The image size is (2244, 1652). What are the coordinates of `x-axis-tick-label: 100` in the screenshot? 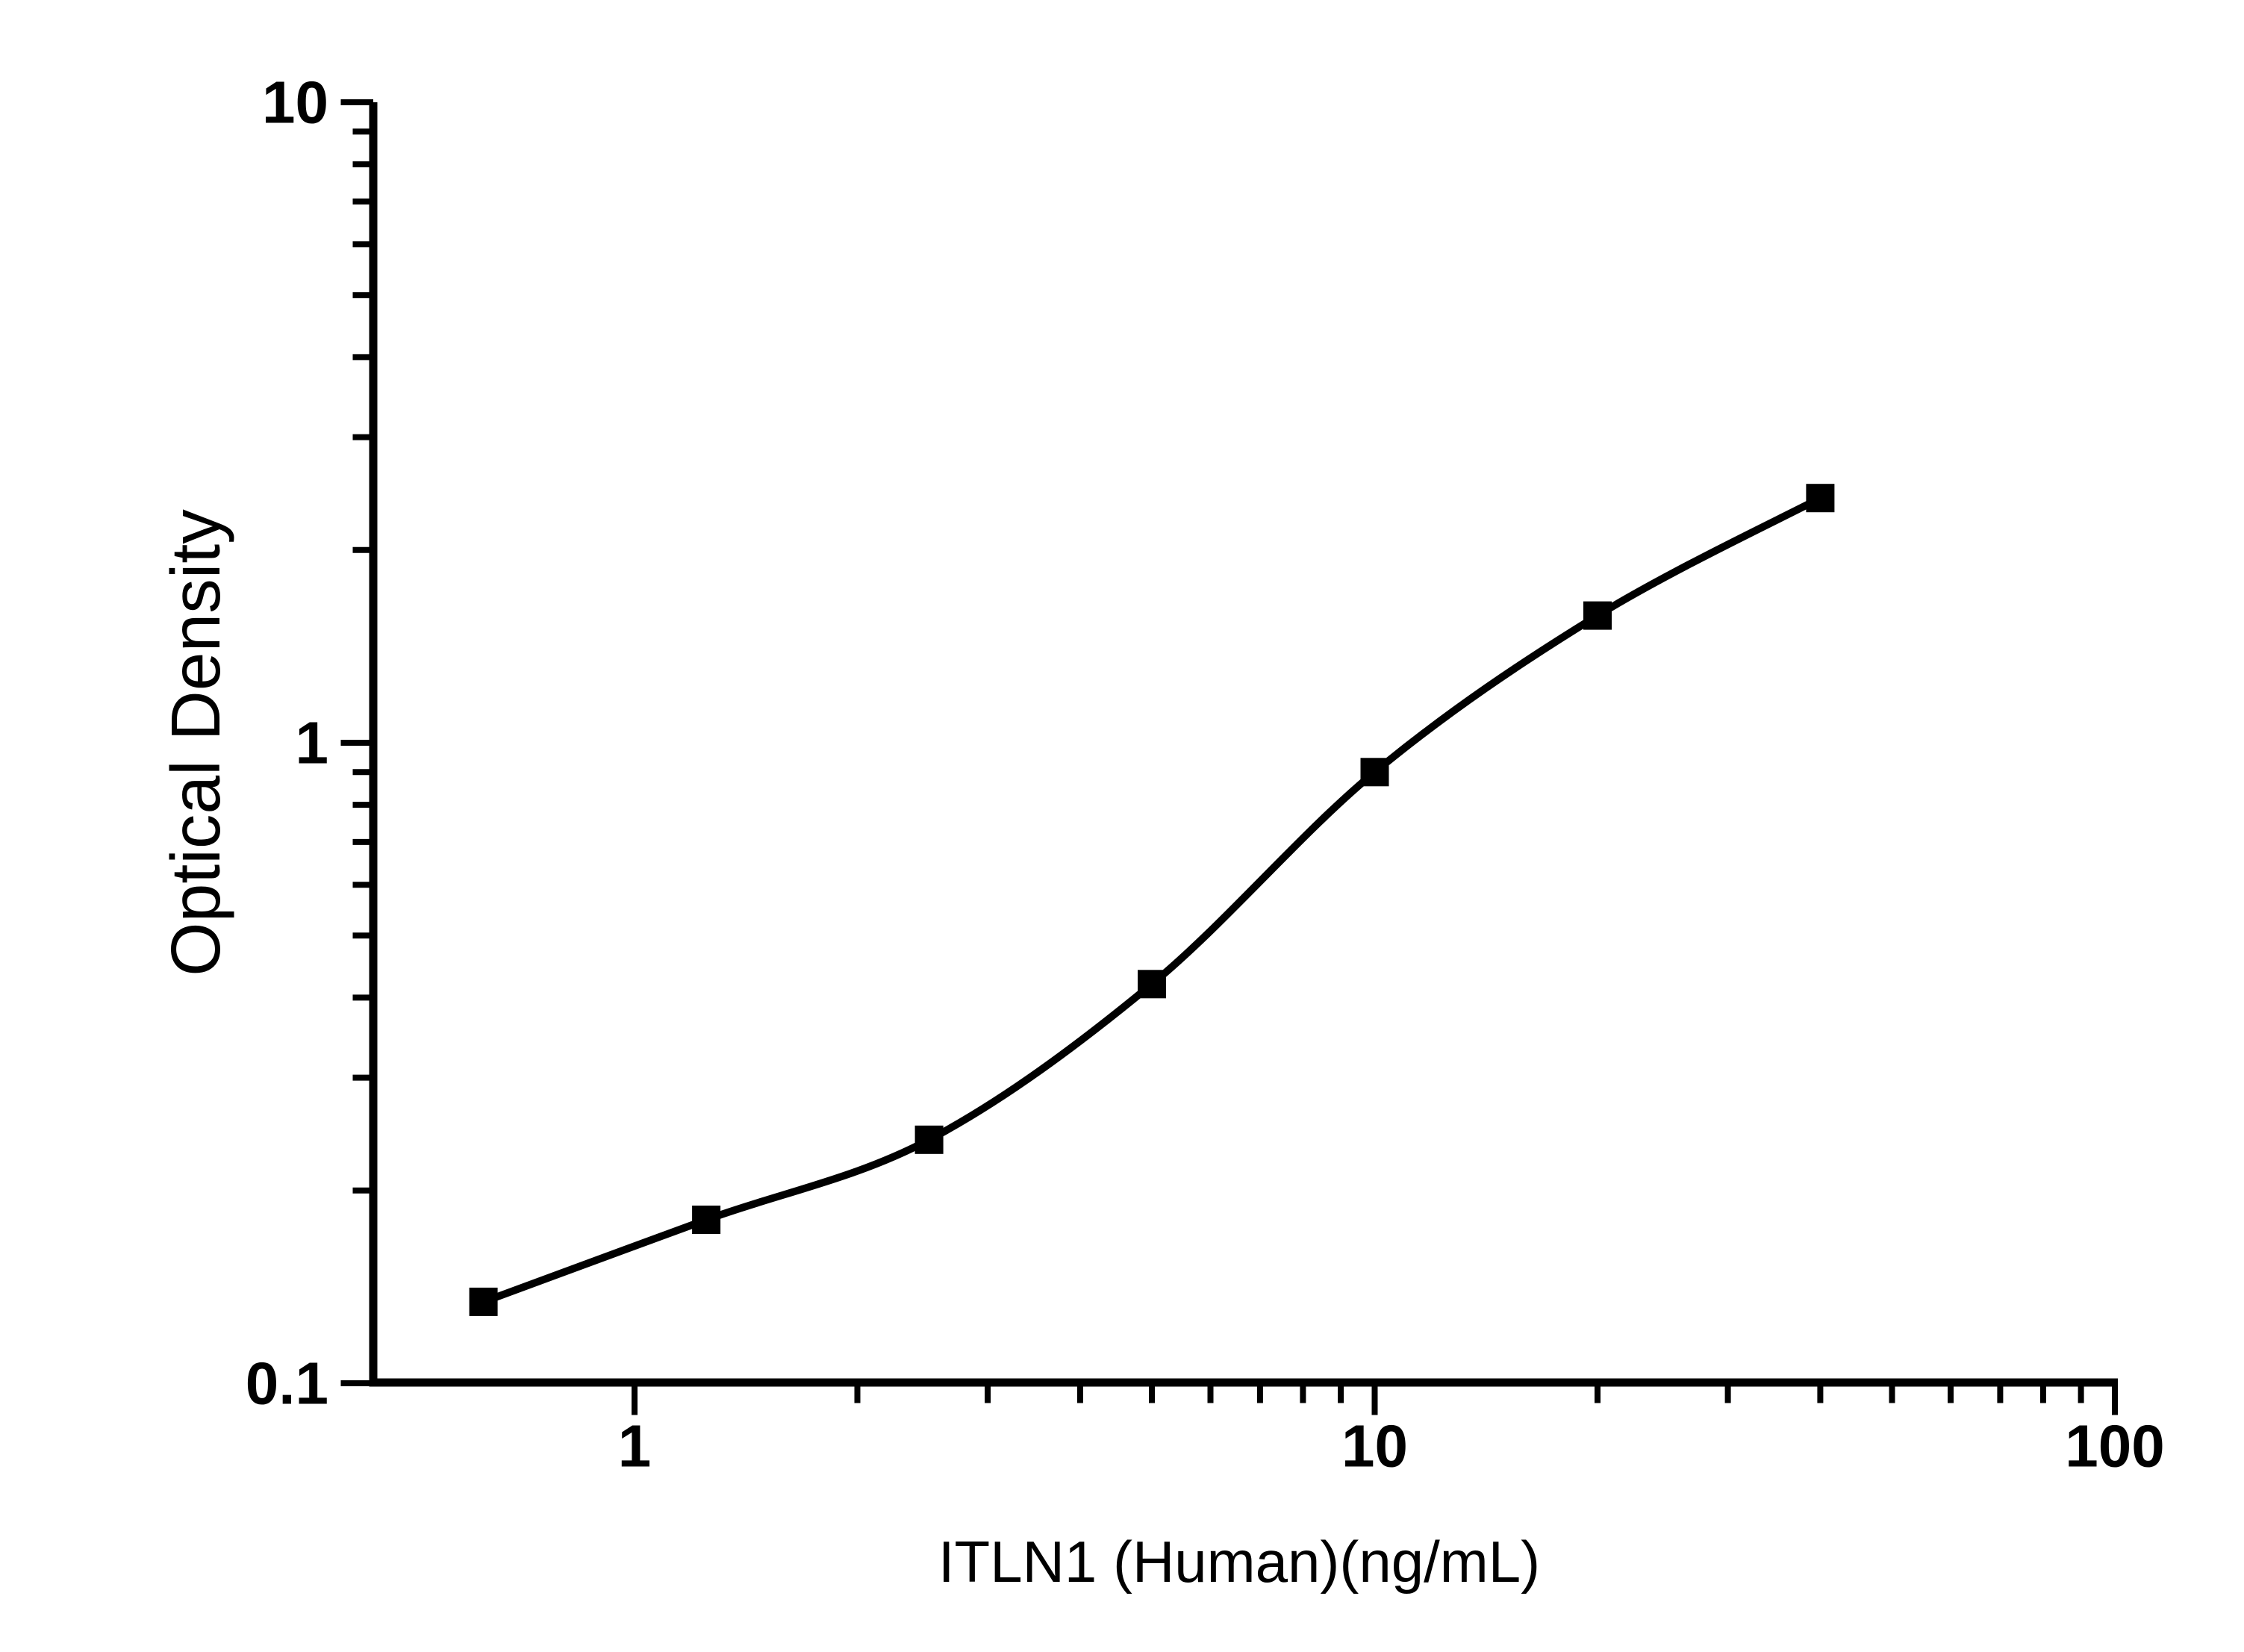 It's located at (2114, 1447).